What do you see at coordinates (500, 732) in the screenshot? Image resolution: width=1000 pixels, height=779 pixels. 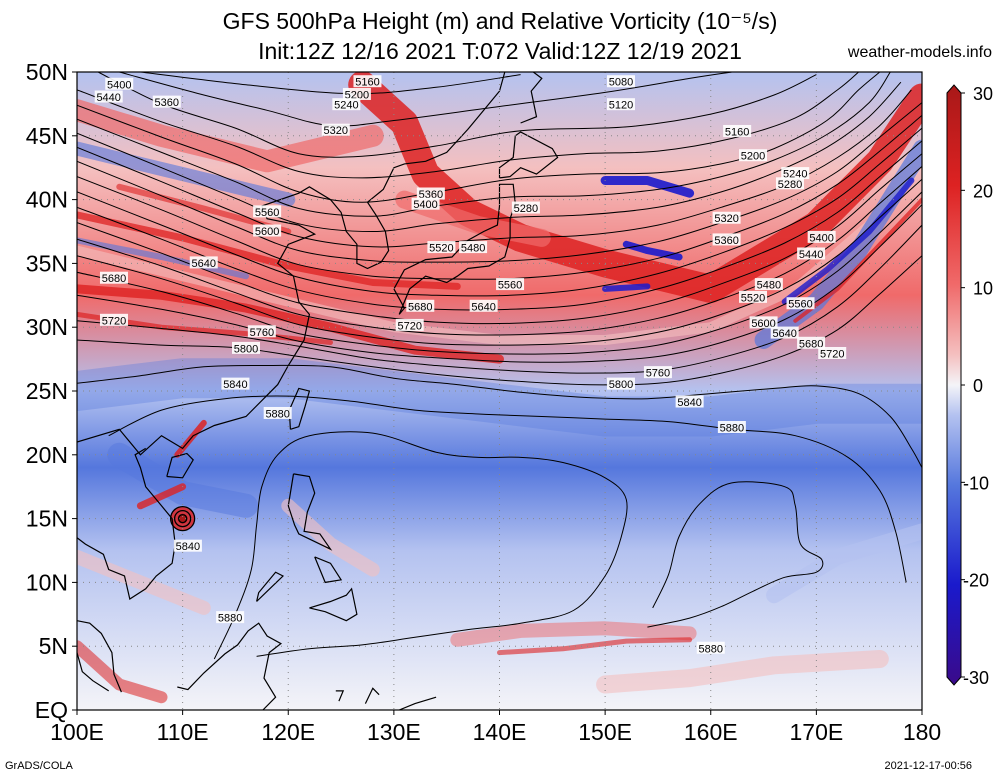 I see `lon-tick-label-140E: 140E` at bounding box center [500, 732].